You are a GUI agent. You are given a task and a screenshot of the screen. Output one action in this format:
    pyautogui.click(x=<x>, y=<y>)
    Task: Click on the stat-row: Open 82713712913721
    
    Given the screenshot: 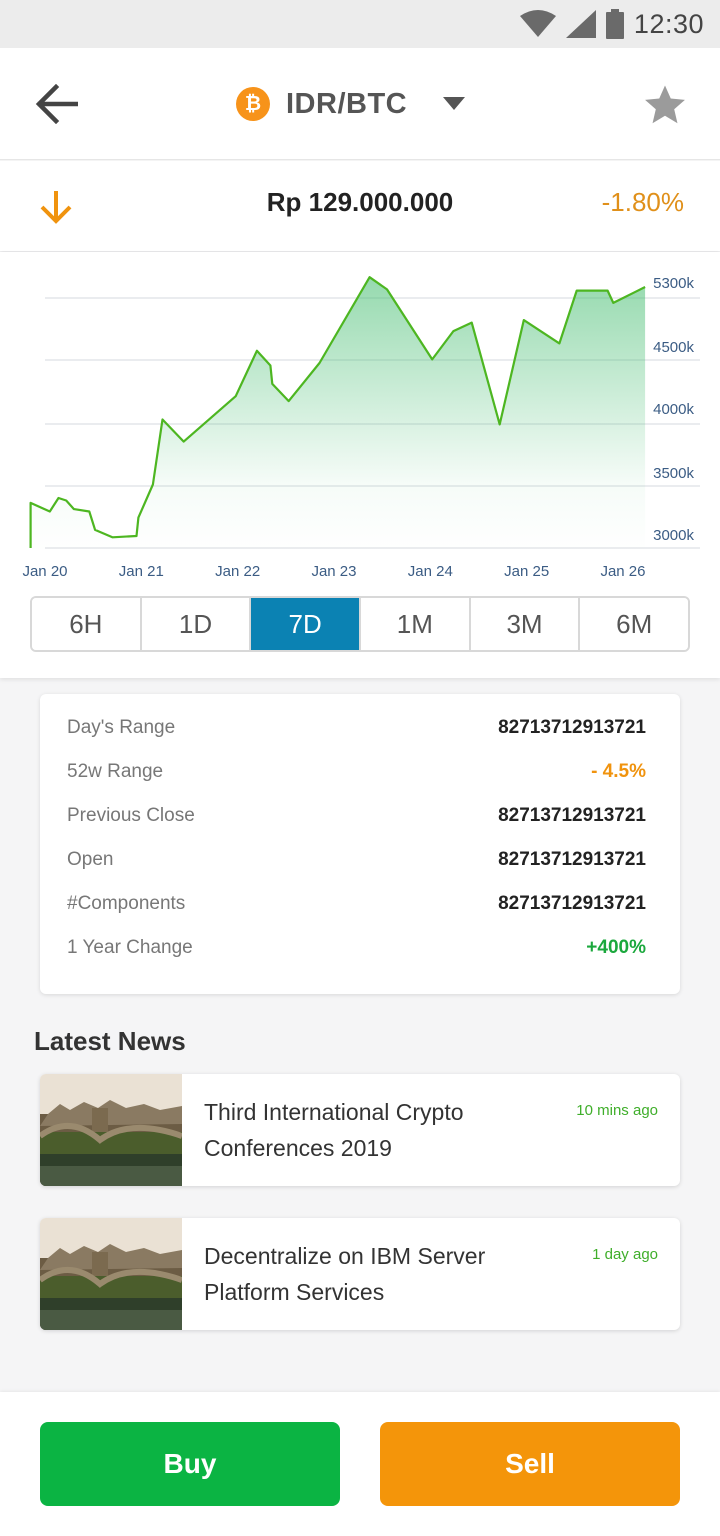 What is the action you would take?
    pyautogui.click(x=356, y=860)
    